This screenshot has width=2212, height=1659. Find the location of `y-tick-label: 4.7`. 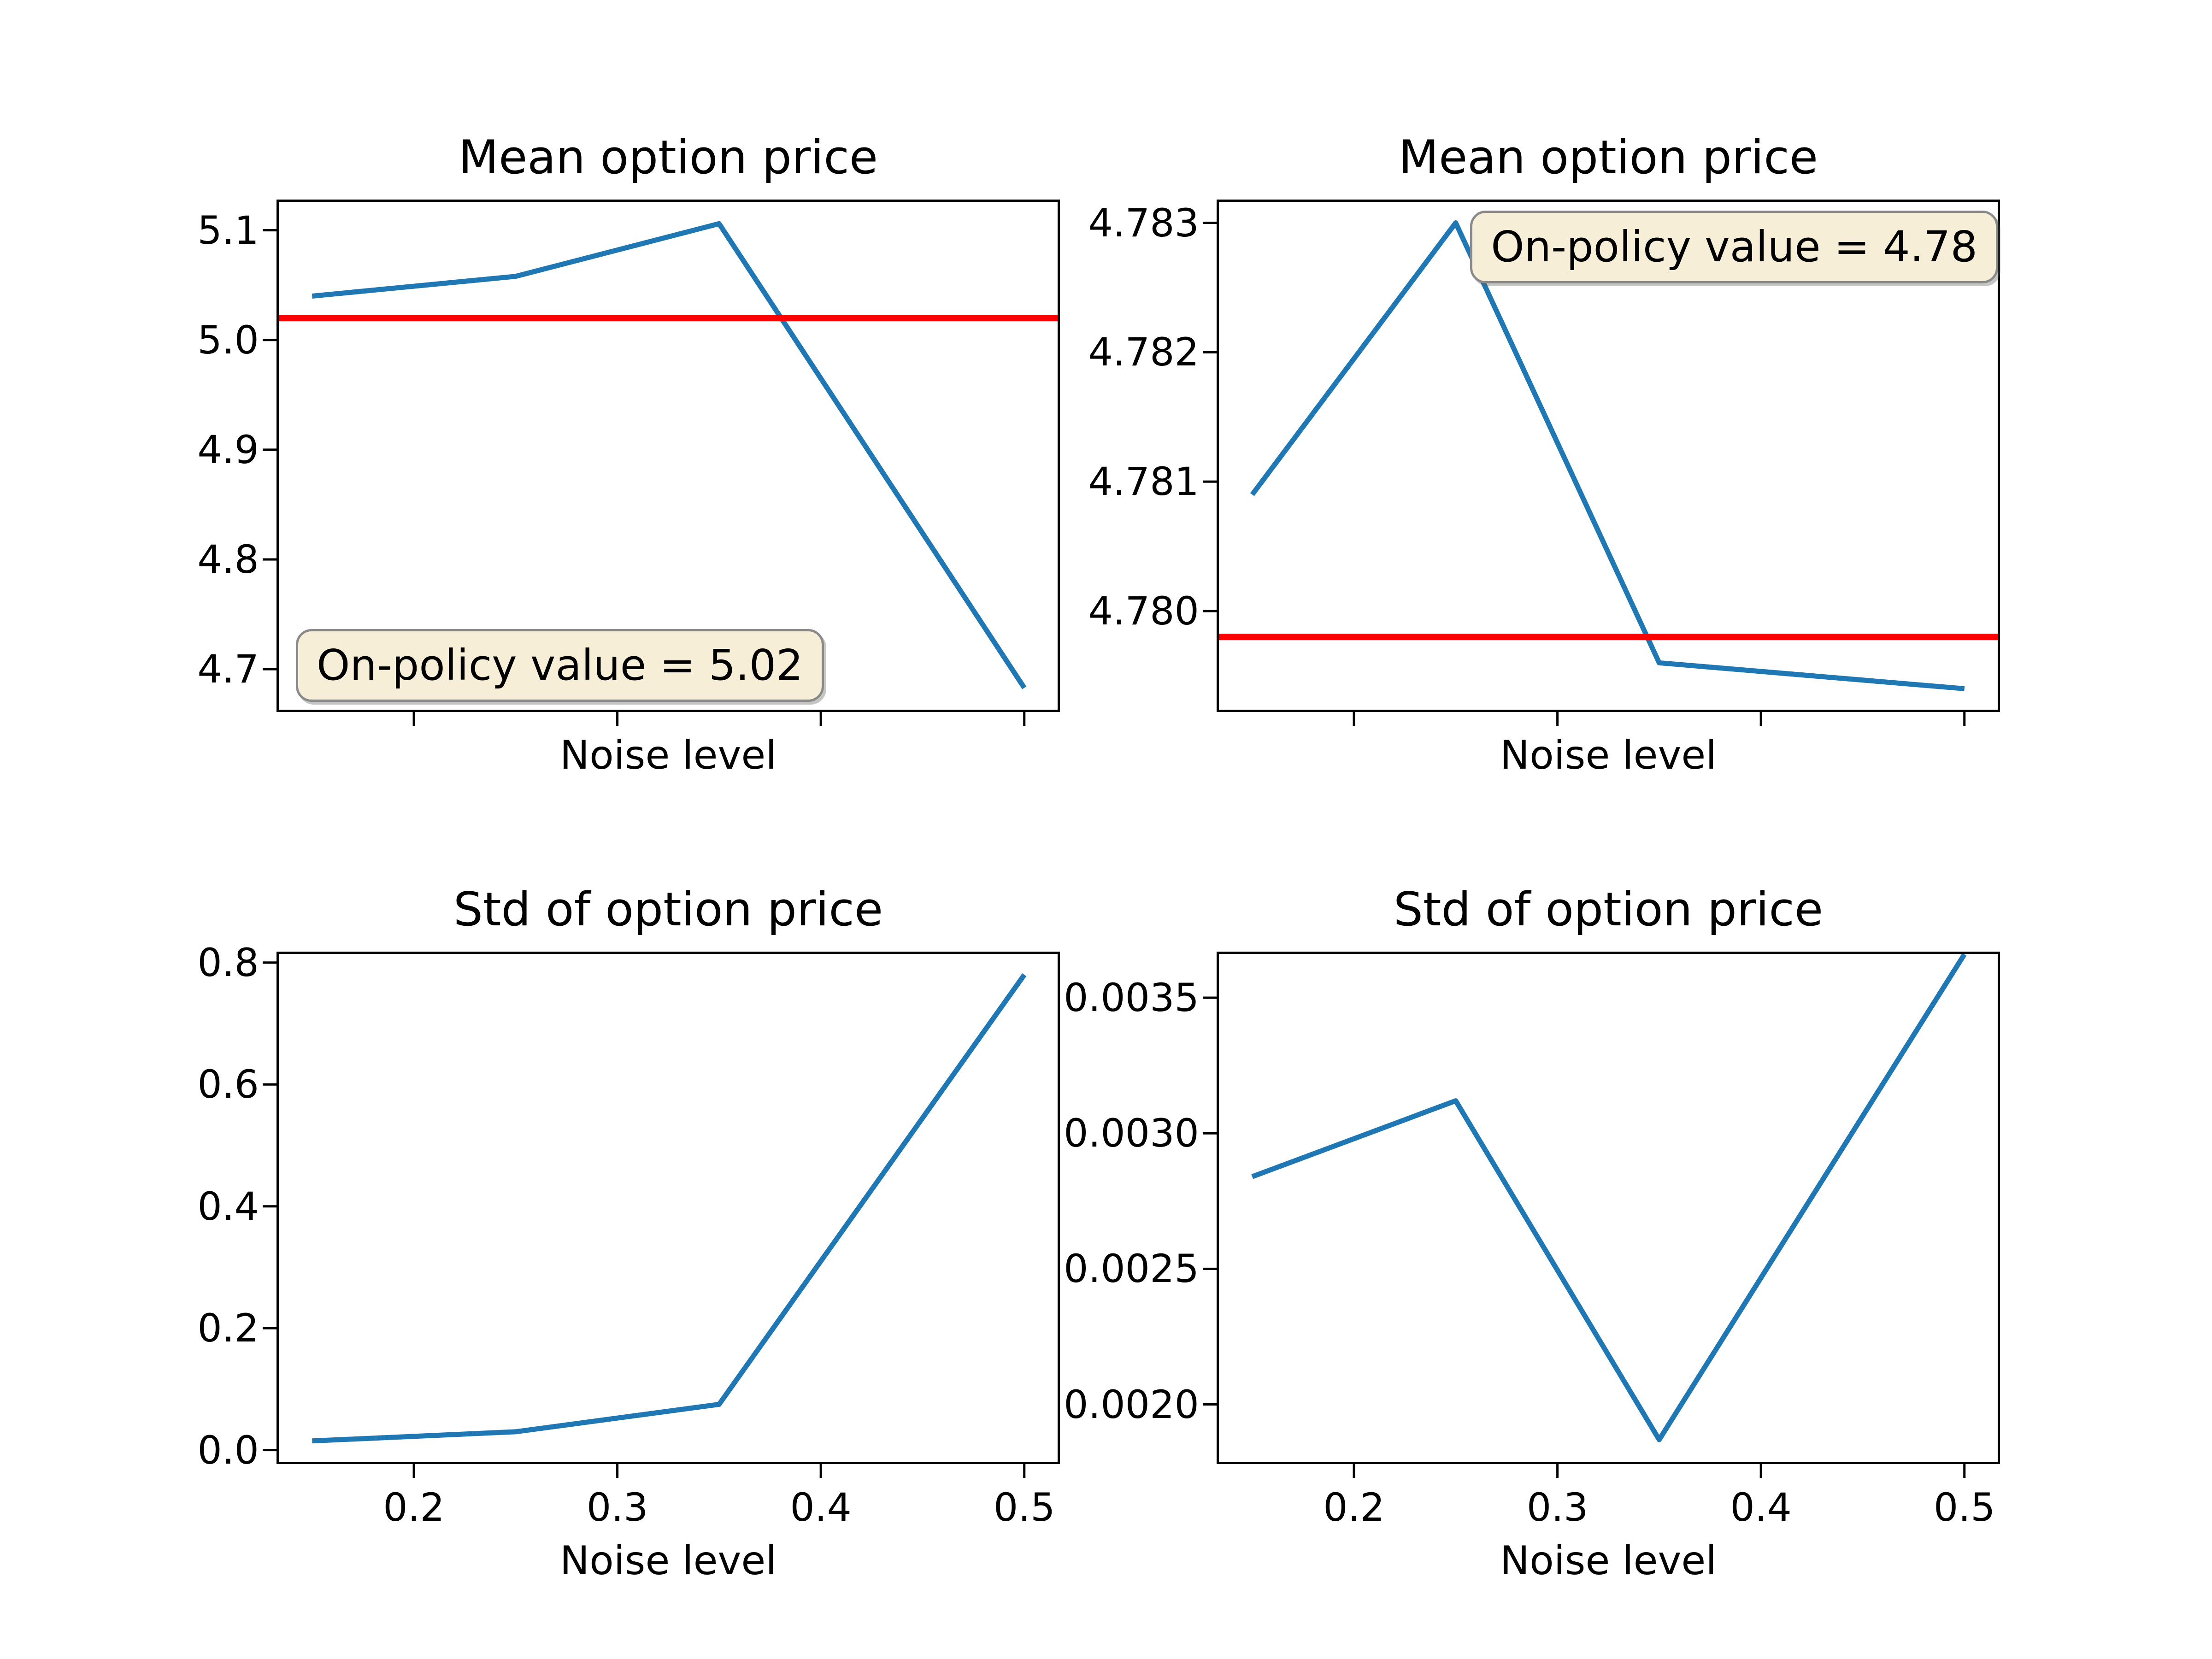

y-tick-label: 4.7 is located at coordinates (228, 669).